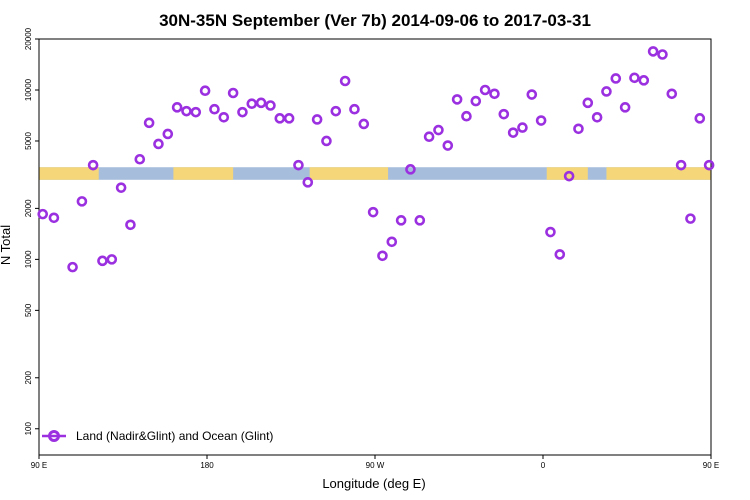 This screenshot has height=500, width=750. I want to click on y-tick-label: 5000, so click(28, 141).